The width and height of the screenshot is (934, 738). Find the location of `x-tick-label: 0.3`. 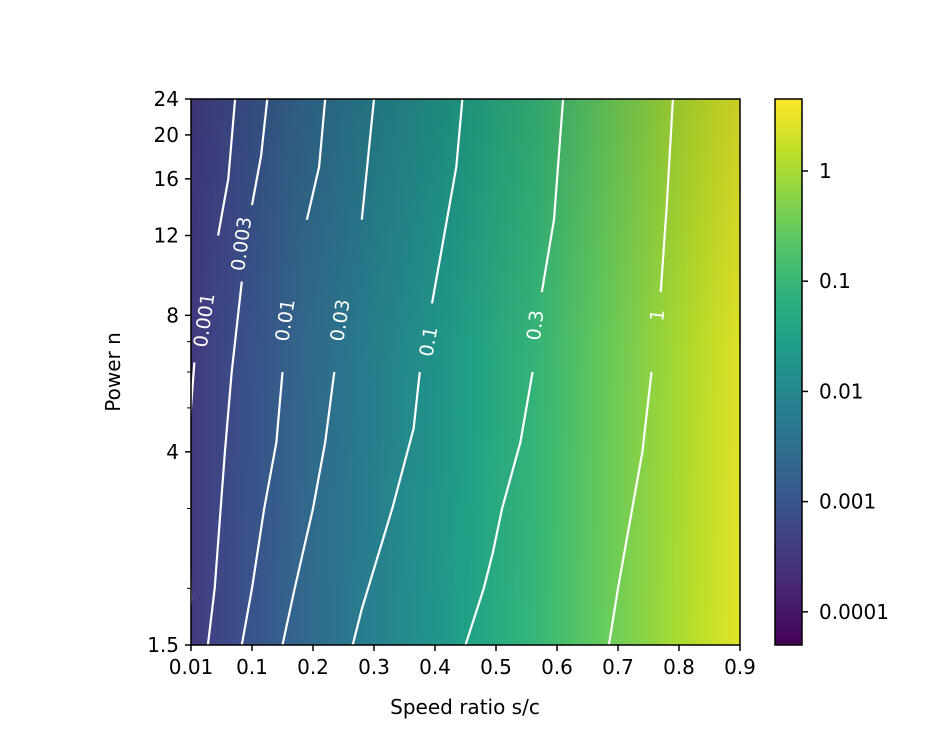

x-tick-label: 0.3 is located at coordinates (374, 667).